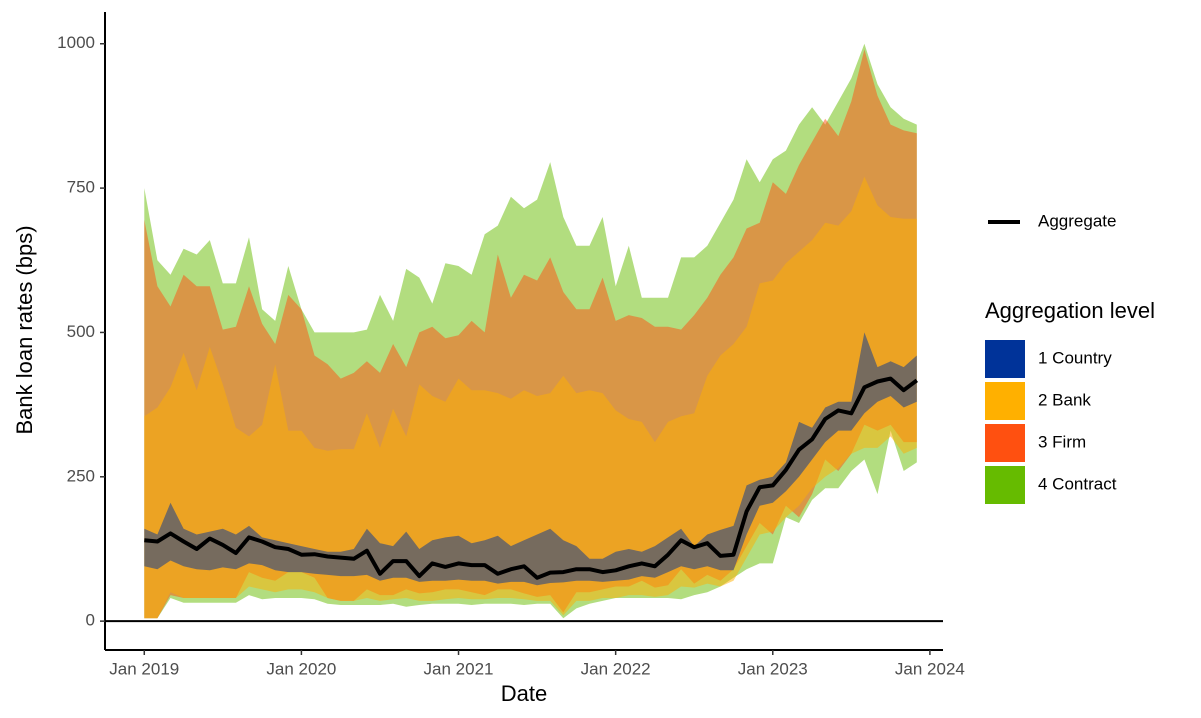 The image size is (1201, 718). What do you see at coordinates (144, 668) in the screenshot?
I see `x-tick-label: Jan 2019` at bounding box center [144, 668].